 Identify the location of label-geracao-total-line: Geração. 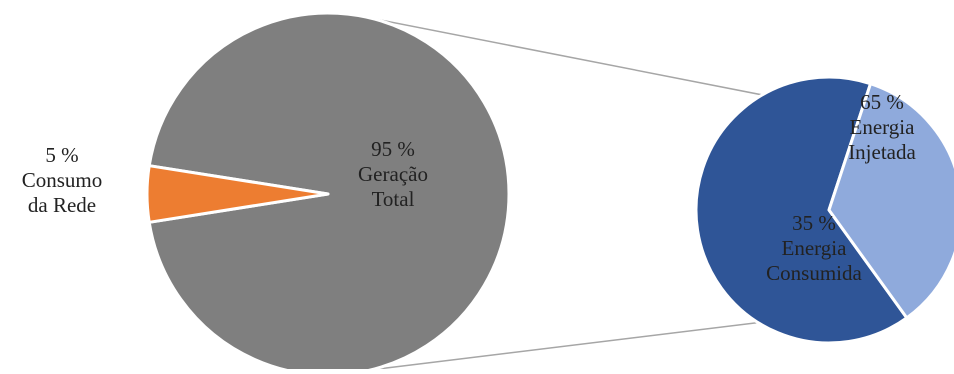
(393, 174).